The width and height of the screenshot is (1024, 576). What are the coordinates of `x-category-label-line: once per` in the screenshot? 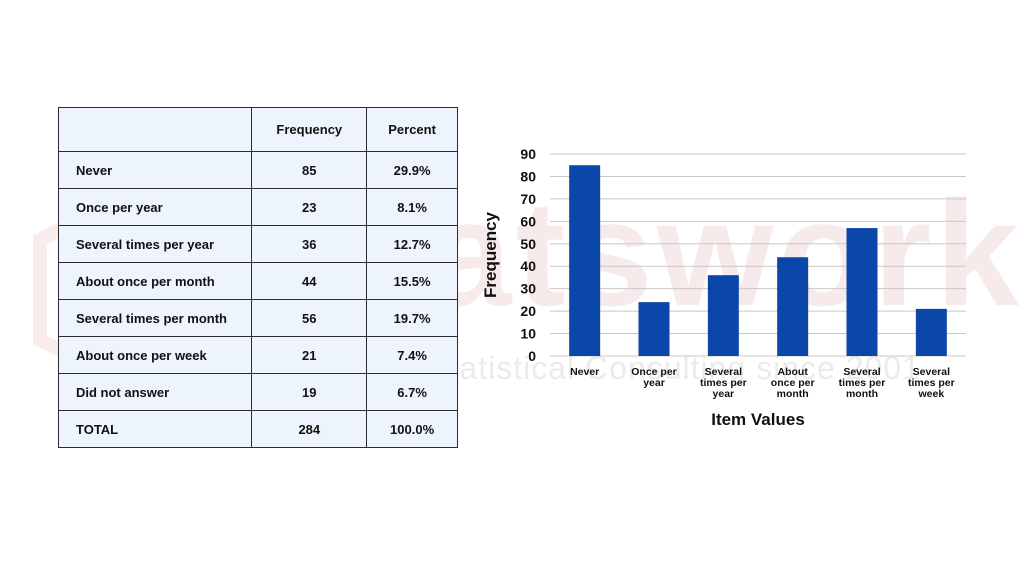 It's located at (793, 383).